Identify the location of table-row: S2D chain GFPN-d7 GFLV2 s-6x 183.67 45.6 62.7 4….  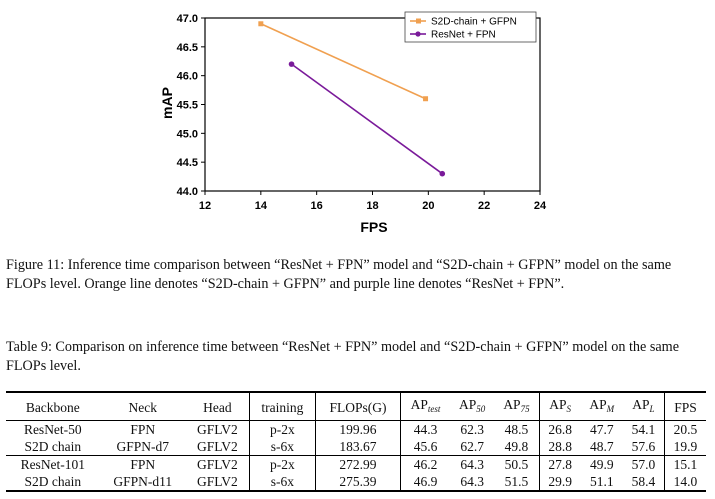
(356, 447).